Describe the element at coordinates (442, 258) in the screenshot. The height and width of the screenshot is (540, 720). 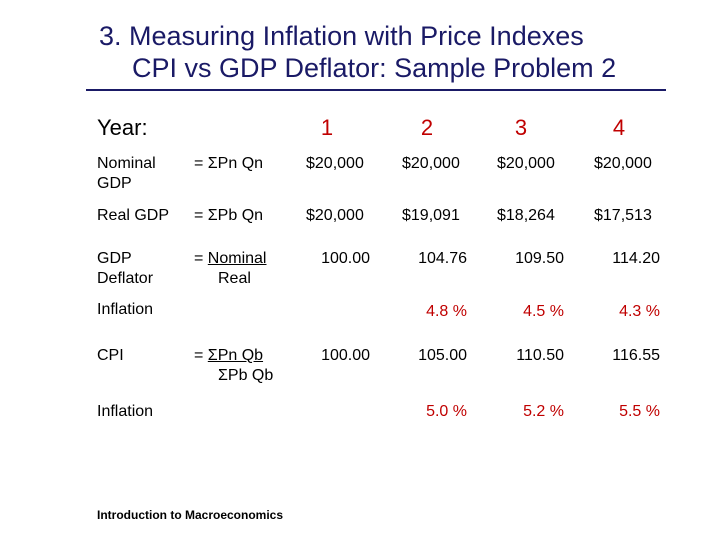
I see `gdp-deflator-y2: 104.76` at that location.